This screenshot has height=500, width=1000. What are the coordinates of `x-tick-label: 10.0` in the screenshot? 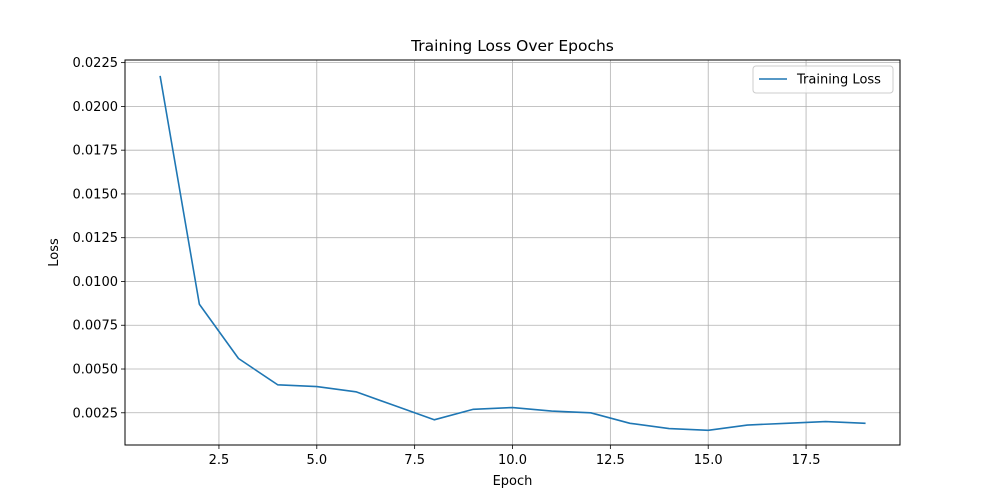 It's located at (512, 460).